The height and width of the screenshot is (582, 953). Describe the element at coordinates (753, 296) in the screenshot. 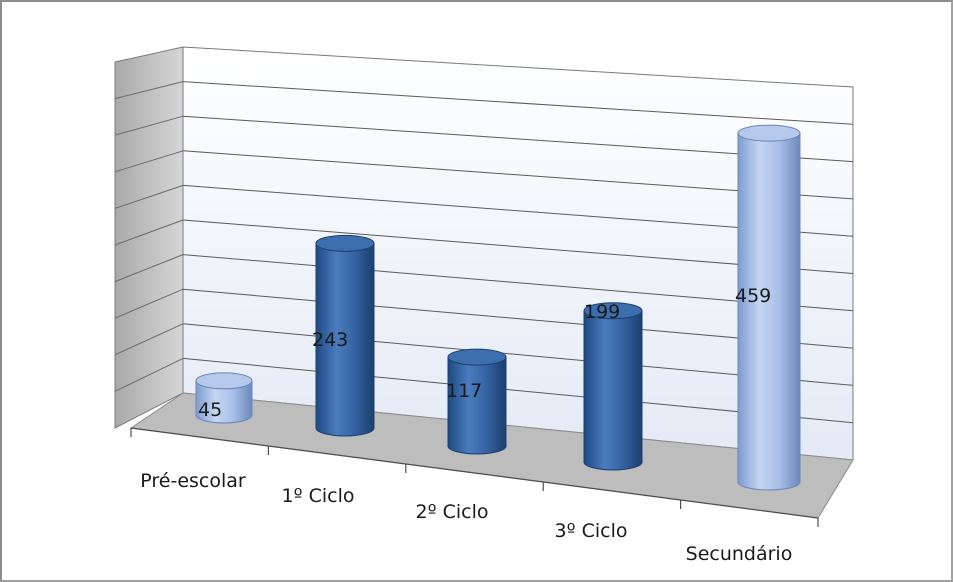

I see `data-label: 459` at that location.